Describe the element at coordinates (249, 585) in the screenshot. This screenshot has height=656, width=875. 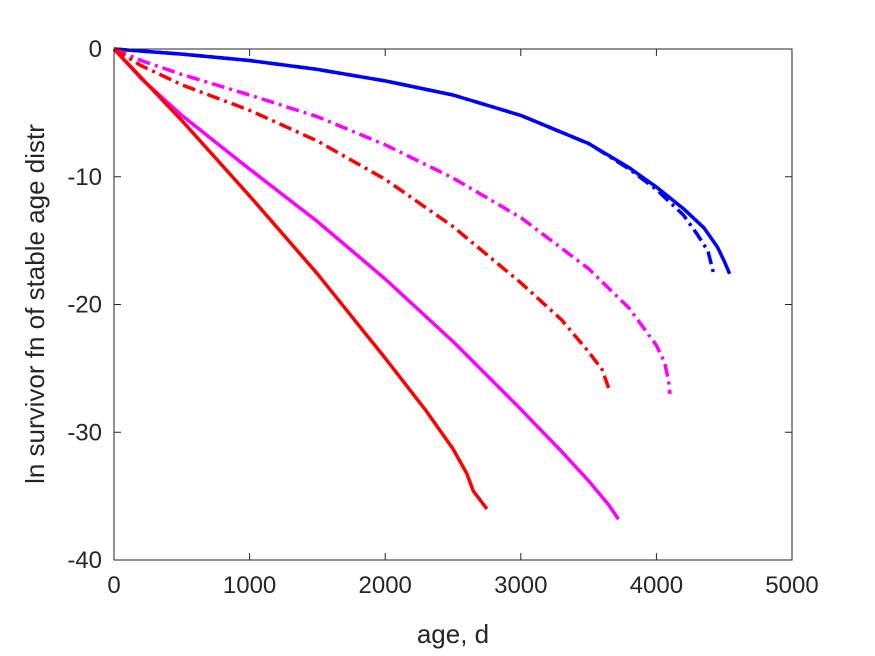
I see `x-tick-label: 1000` at that location.